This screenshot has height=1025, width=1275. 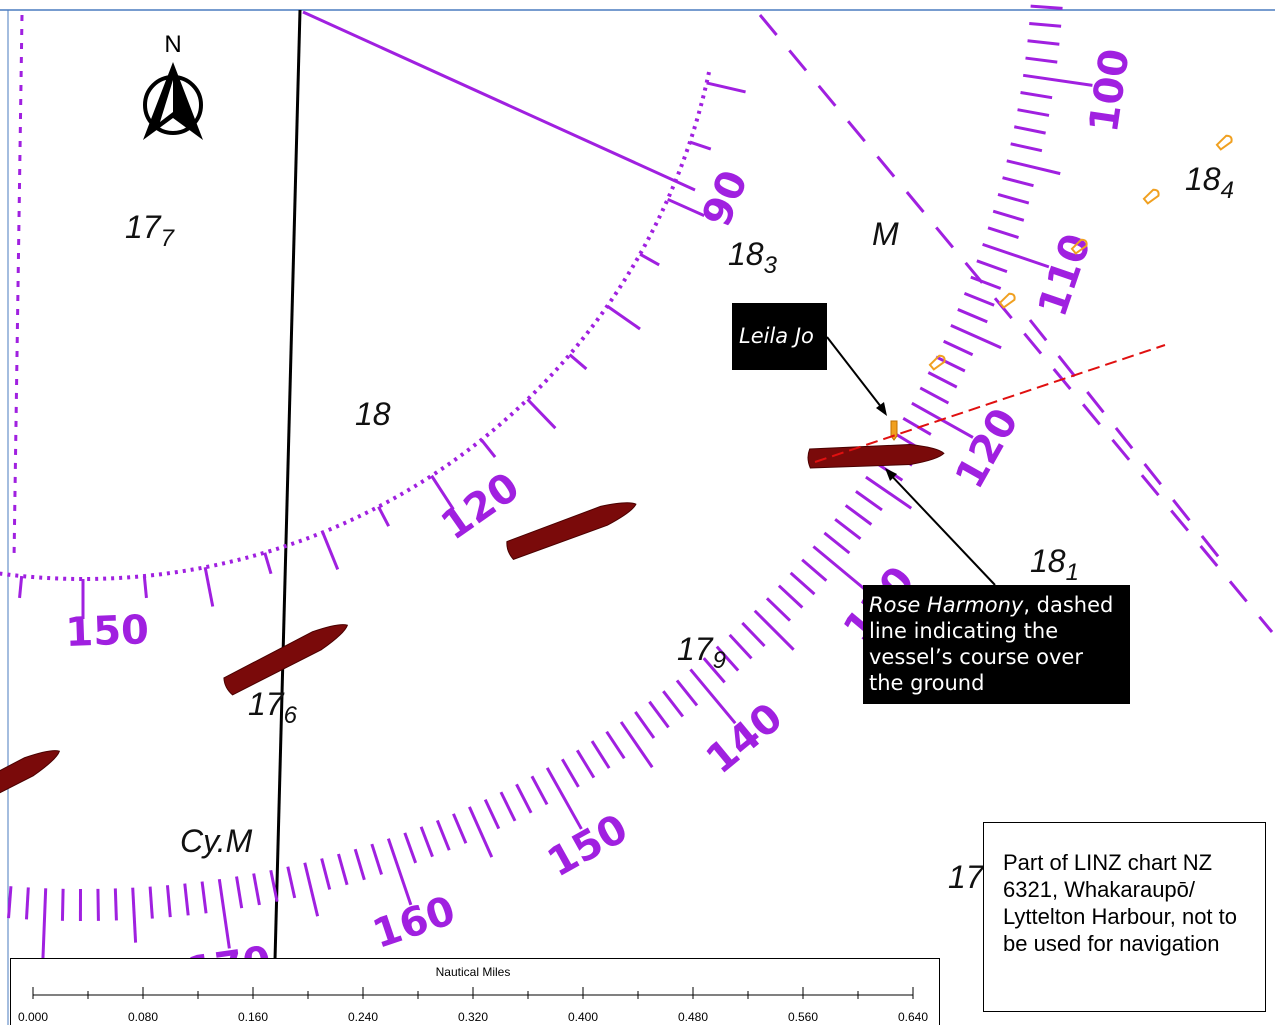 I want to click on course-over-ground, so click(x=990, y=403).